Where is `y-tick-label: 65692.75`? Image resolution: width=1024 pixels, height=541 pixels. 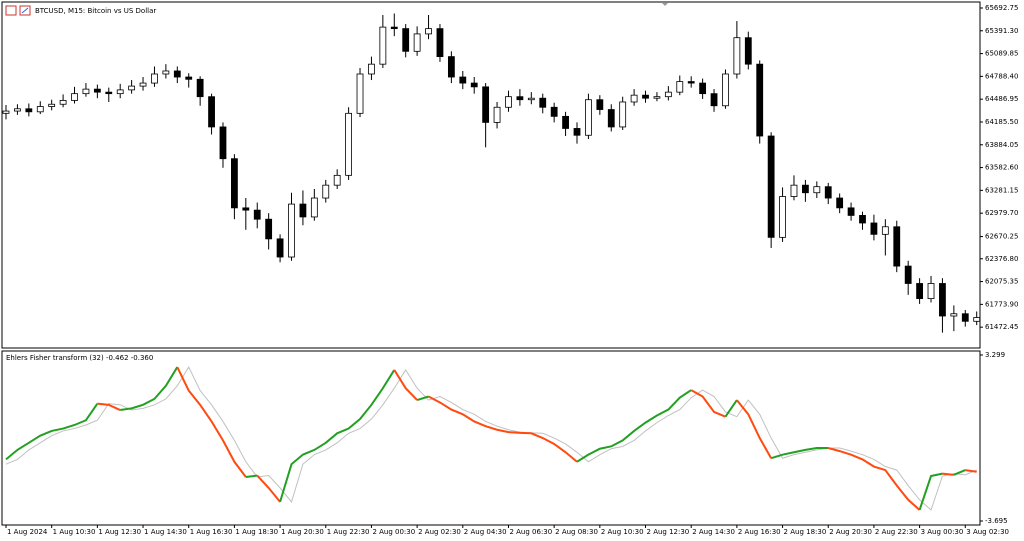
y-tick-label: 65692.75 is located at coordinates (1001, 8).